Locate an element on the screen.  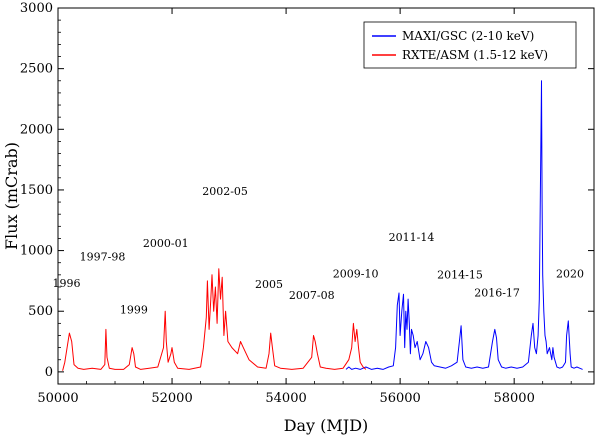
annotation-4: 2002-05 is located at coordinates (225, 191).